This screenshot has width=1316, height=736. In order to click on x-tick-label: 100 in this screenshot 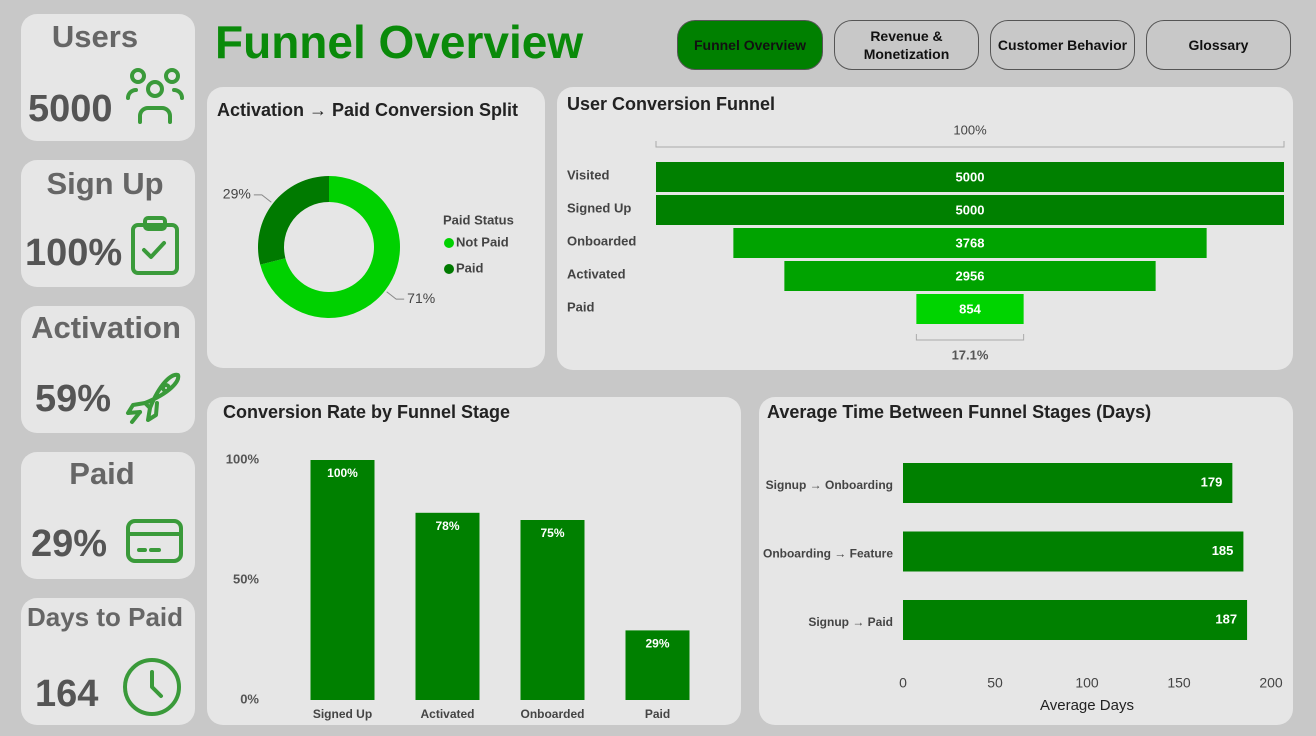, I will do `click(1087, 683)`.